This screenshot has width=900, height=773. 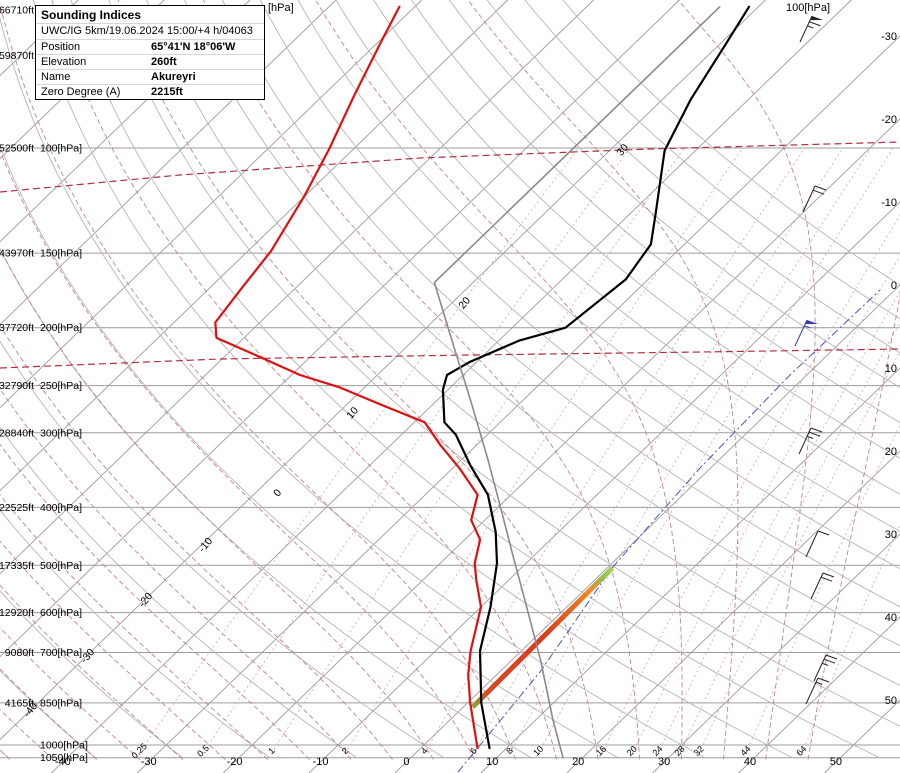 What do you see at coordinates (889, 120) in the screenshot?
I see `right-temp-label: -20` at bounding box center [889, 120].